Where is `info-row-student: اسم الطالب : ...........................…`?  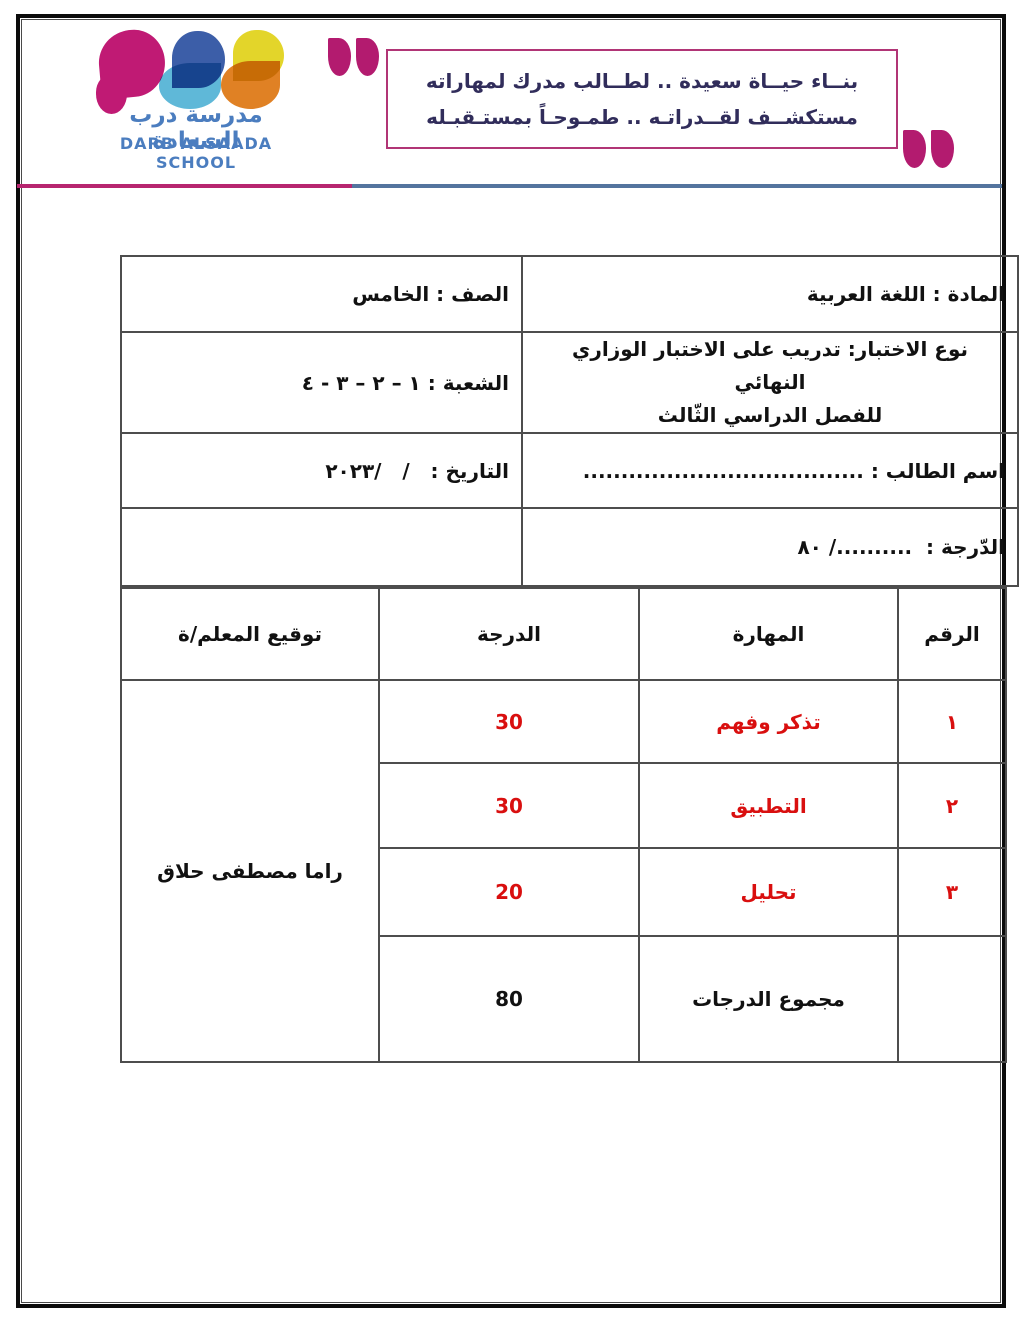 info-row-student: اسم الطالب : ...........................… is located at coordinates (569, 470).